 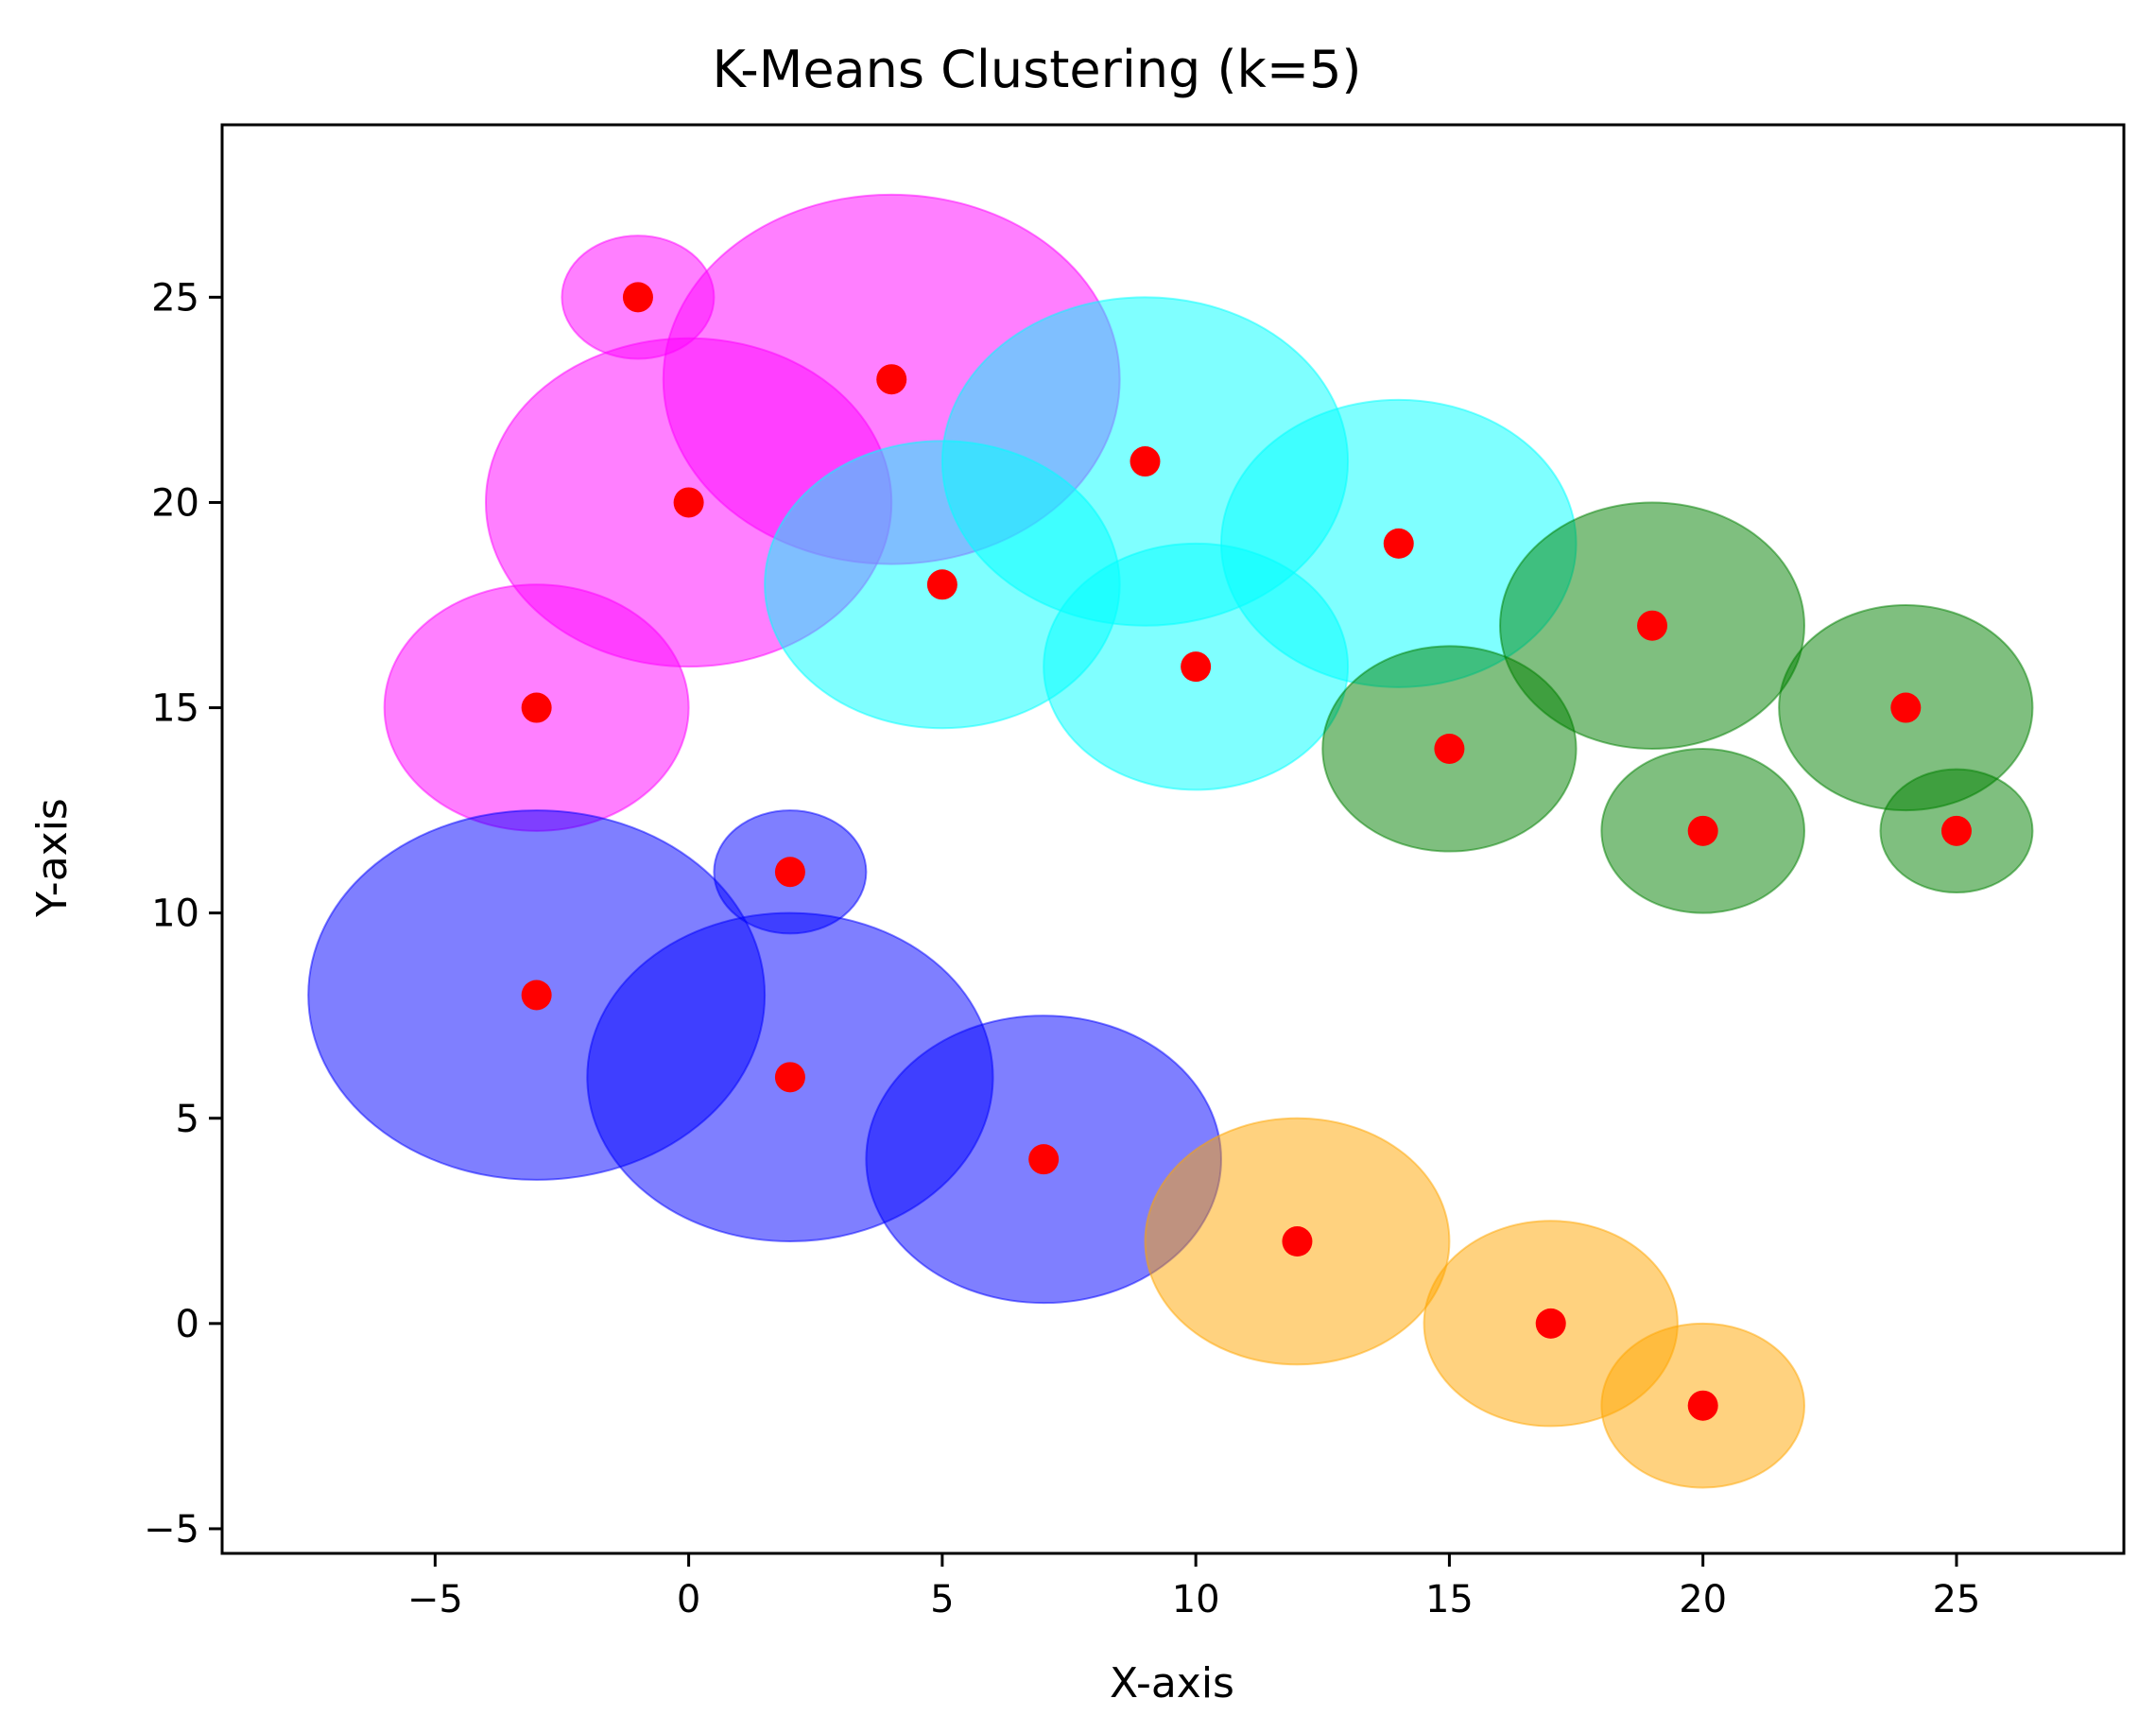 What do you see at coordinates (52, 858) in the screenshot?
I see `y-axis-label: Y-axis` at bounding box center [52, 858].